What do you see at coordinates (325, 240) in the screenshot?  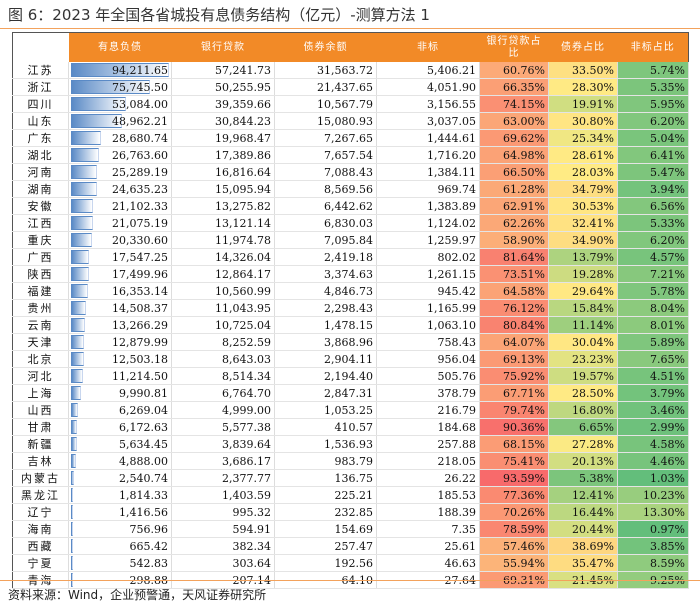 I see `value-cell: 7,095.84` at bounding box center [325, 240].